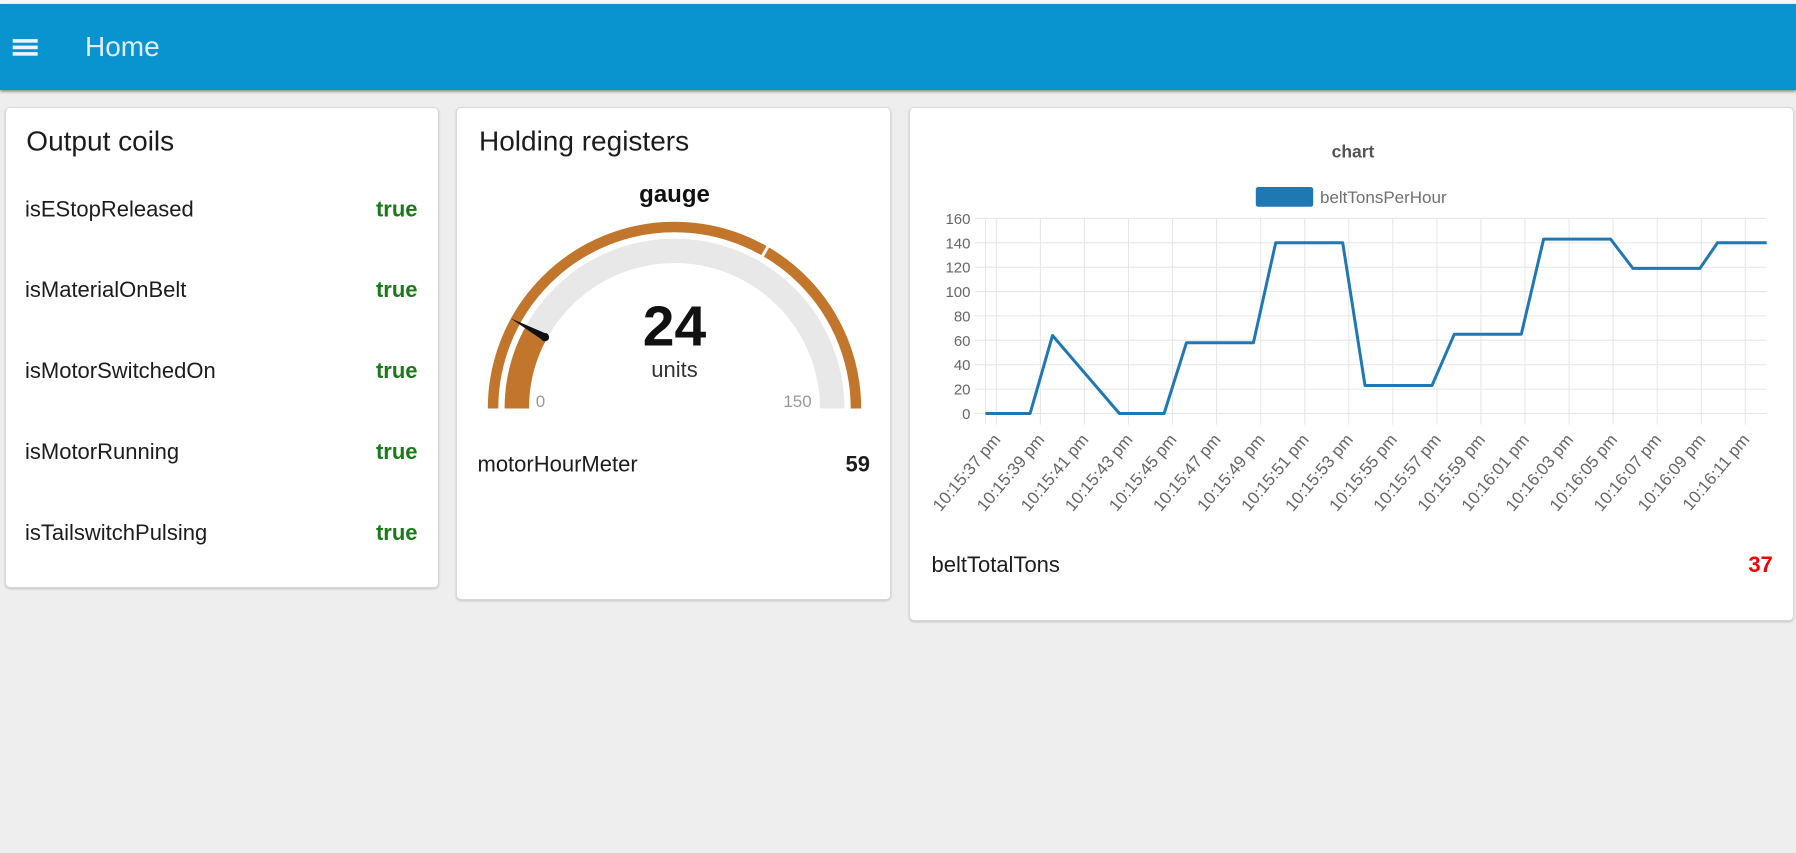 The width and height of the screenshot is (1796, 853). What do you see at coordinates (962, 316) in the screenshot?
I see `svg-text: 80` at bounding box center [962, 316].